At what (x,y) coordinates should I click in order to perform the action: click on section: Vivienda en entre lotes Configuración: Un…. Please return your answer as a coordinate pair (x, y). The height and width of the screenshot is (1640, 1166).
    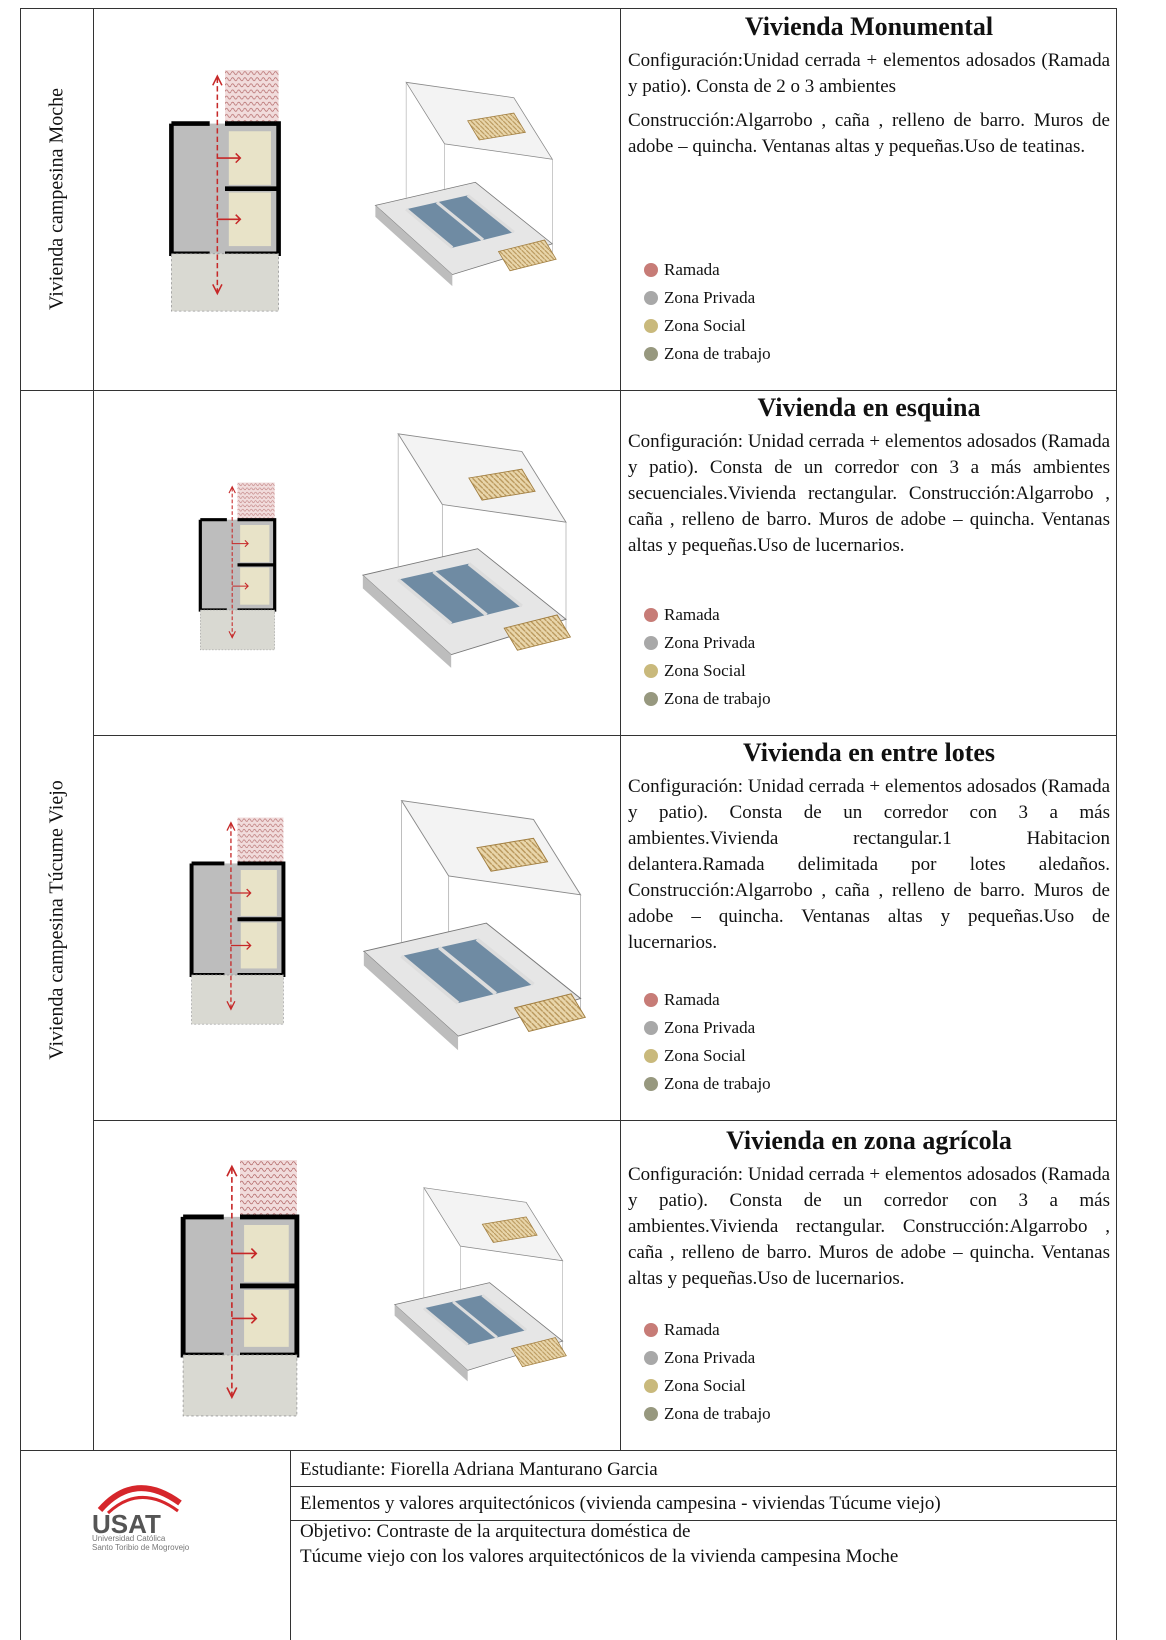
    Looking at the image, I should click on (869, 929).